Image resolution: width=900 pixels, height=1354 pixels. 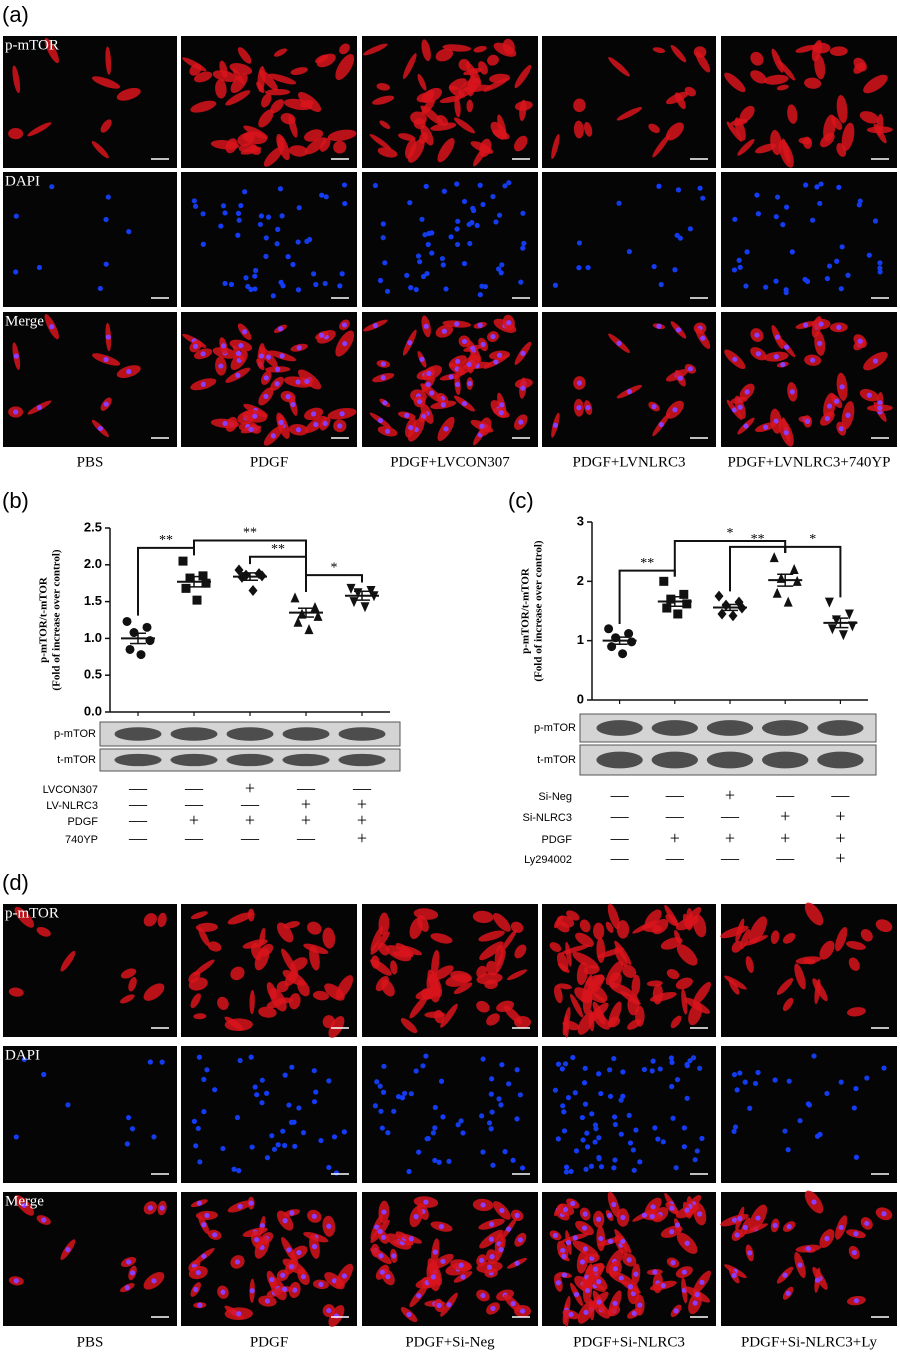 I want to click on column-label: PDGF, so click(x=269, y=462).